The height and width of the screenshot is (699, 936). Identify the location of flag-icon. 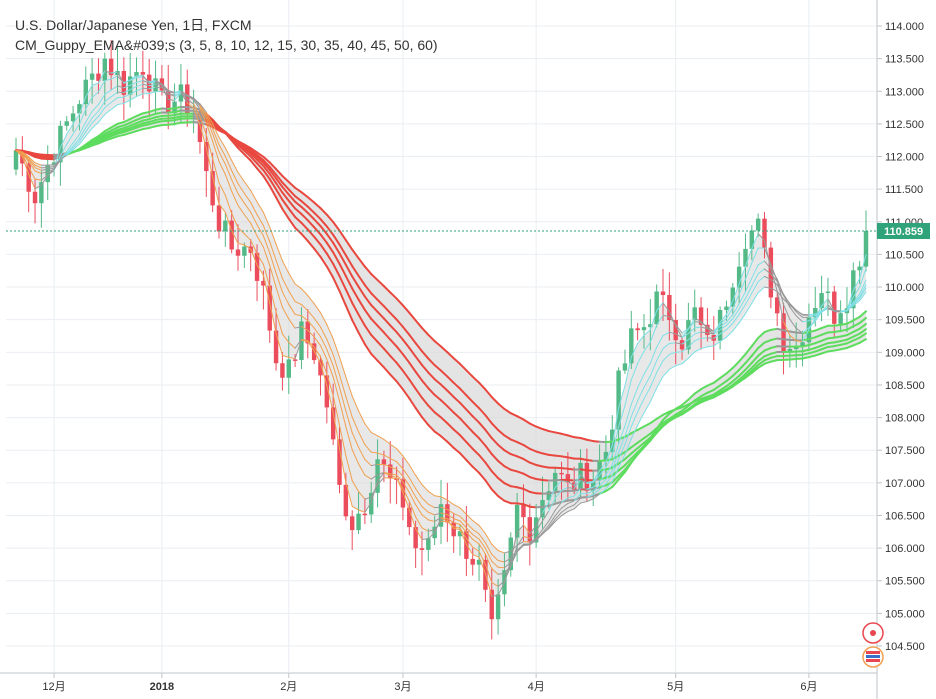
(873, 657).